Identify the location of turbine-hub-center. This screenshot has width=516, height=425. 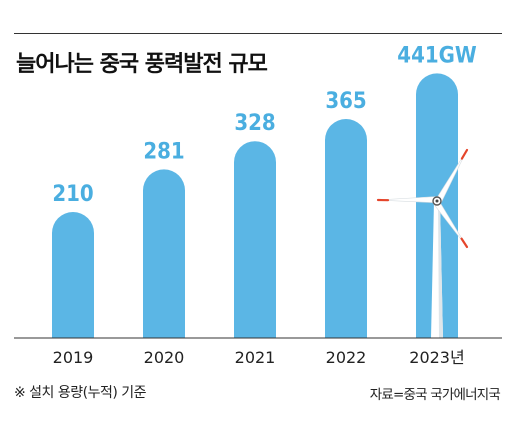
(437, 201).